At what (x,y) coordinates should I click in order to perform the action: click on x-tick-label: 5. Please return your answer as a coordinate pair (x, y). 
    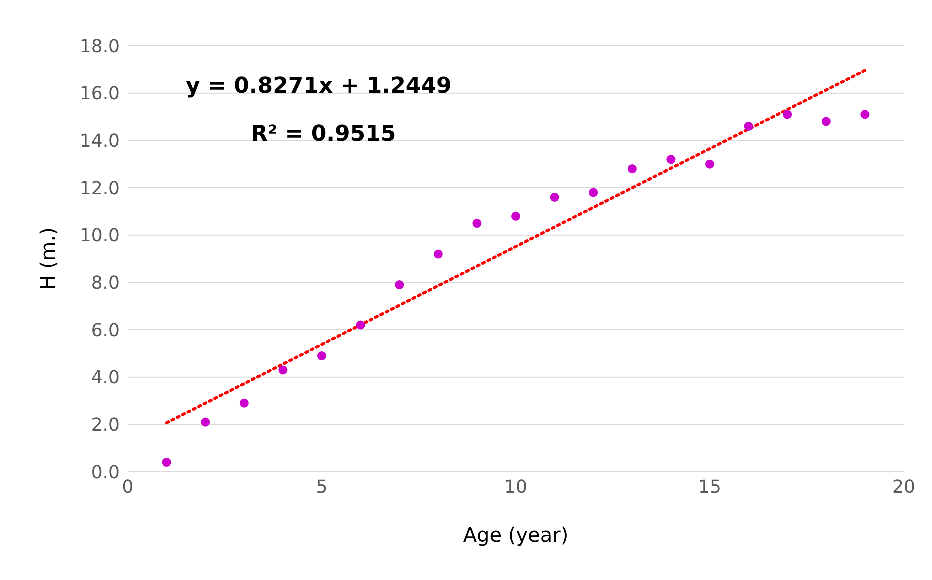
    Looking at the image, I should click on (322, 487).